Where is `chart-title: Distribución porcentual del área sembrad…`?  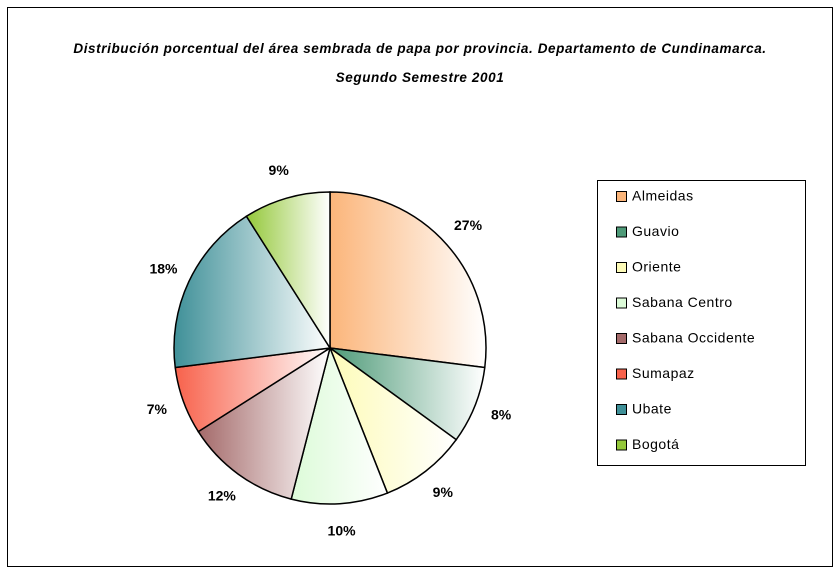
chart-title: Distribución porcentual del área sembrad… is located at coordinates (420, 63).